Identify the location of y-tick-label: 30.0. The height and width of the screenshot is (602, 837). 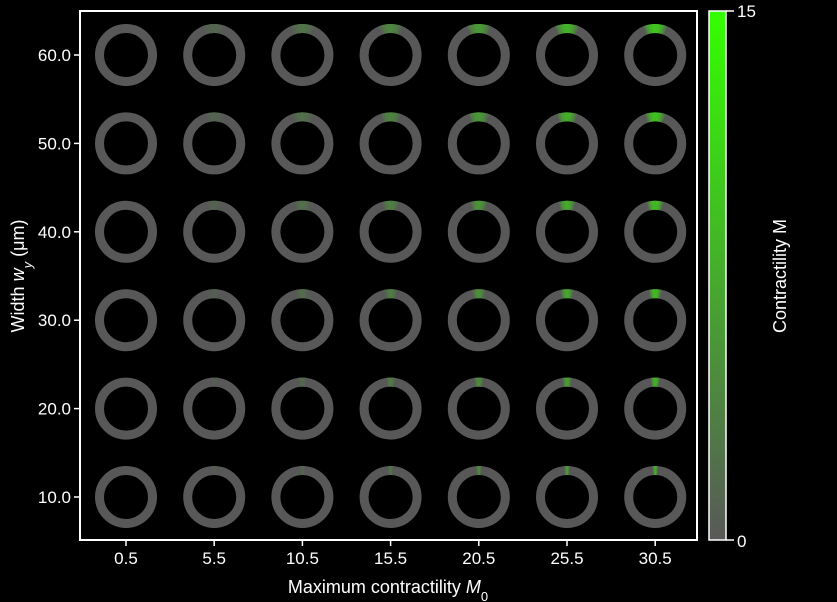
(54, 320).